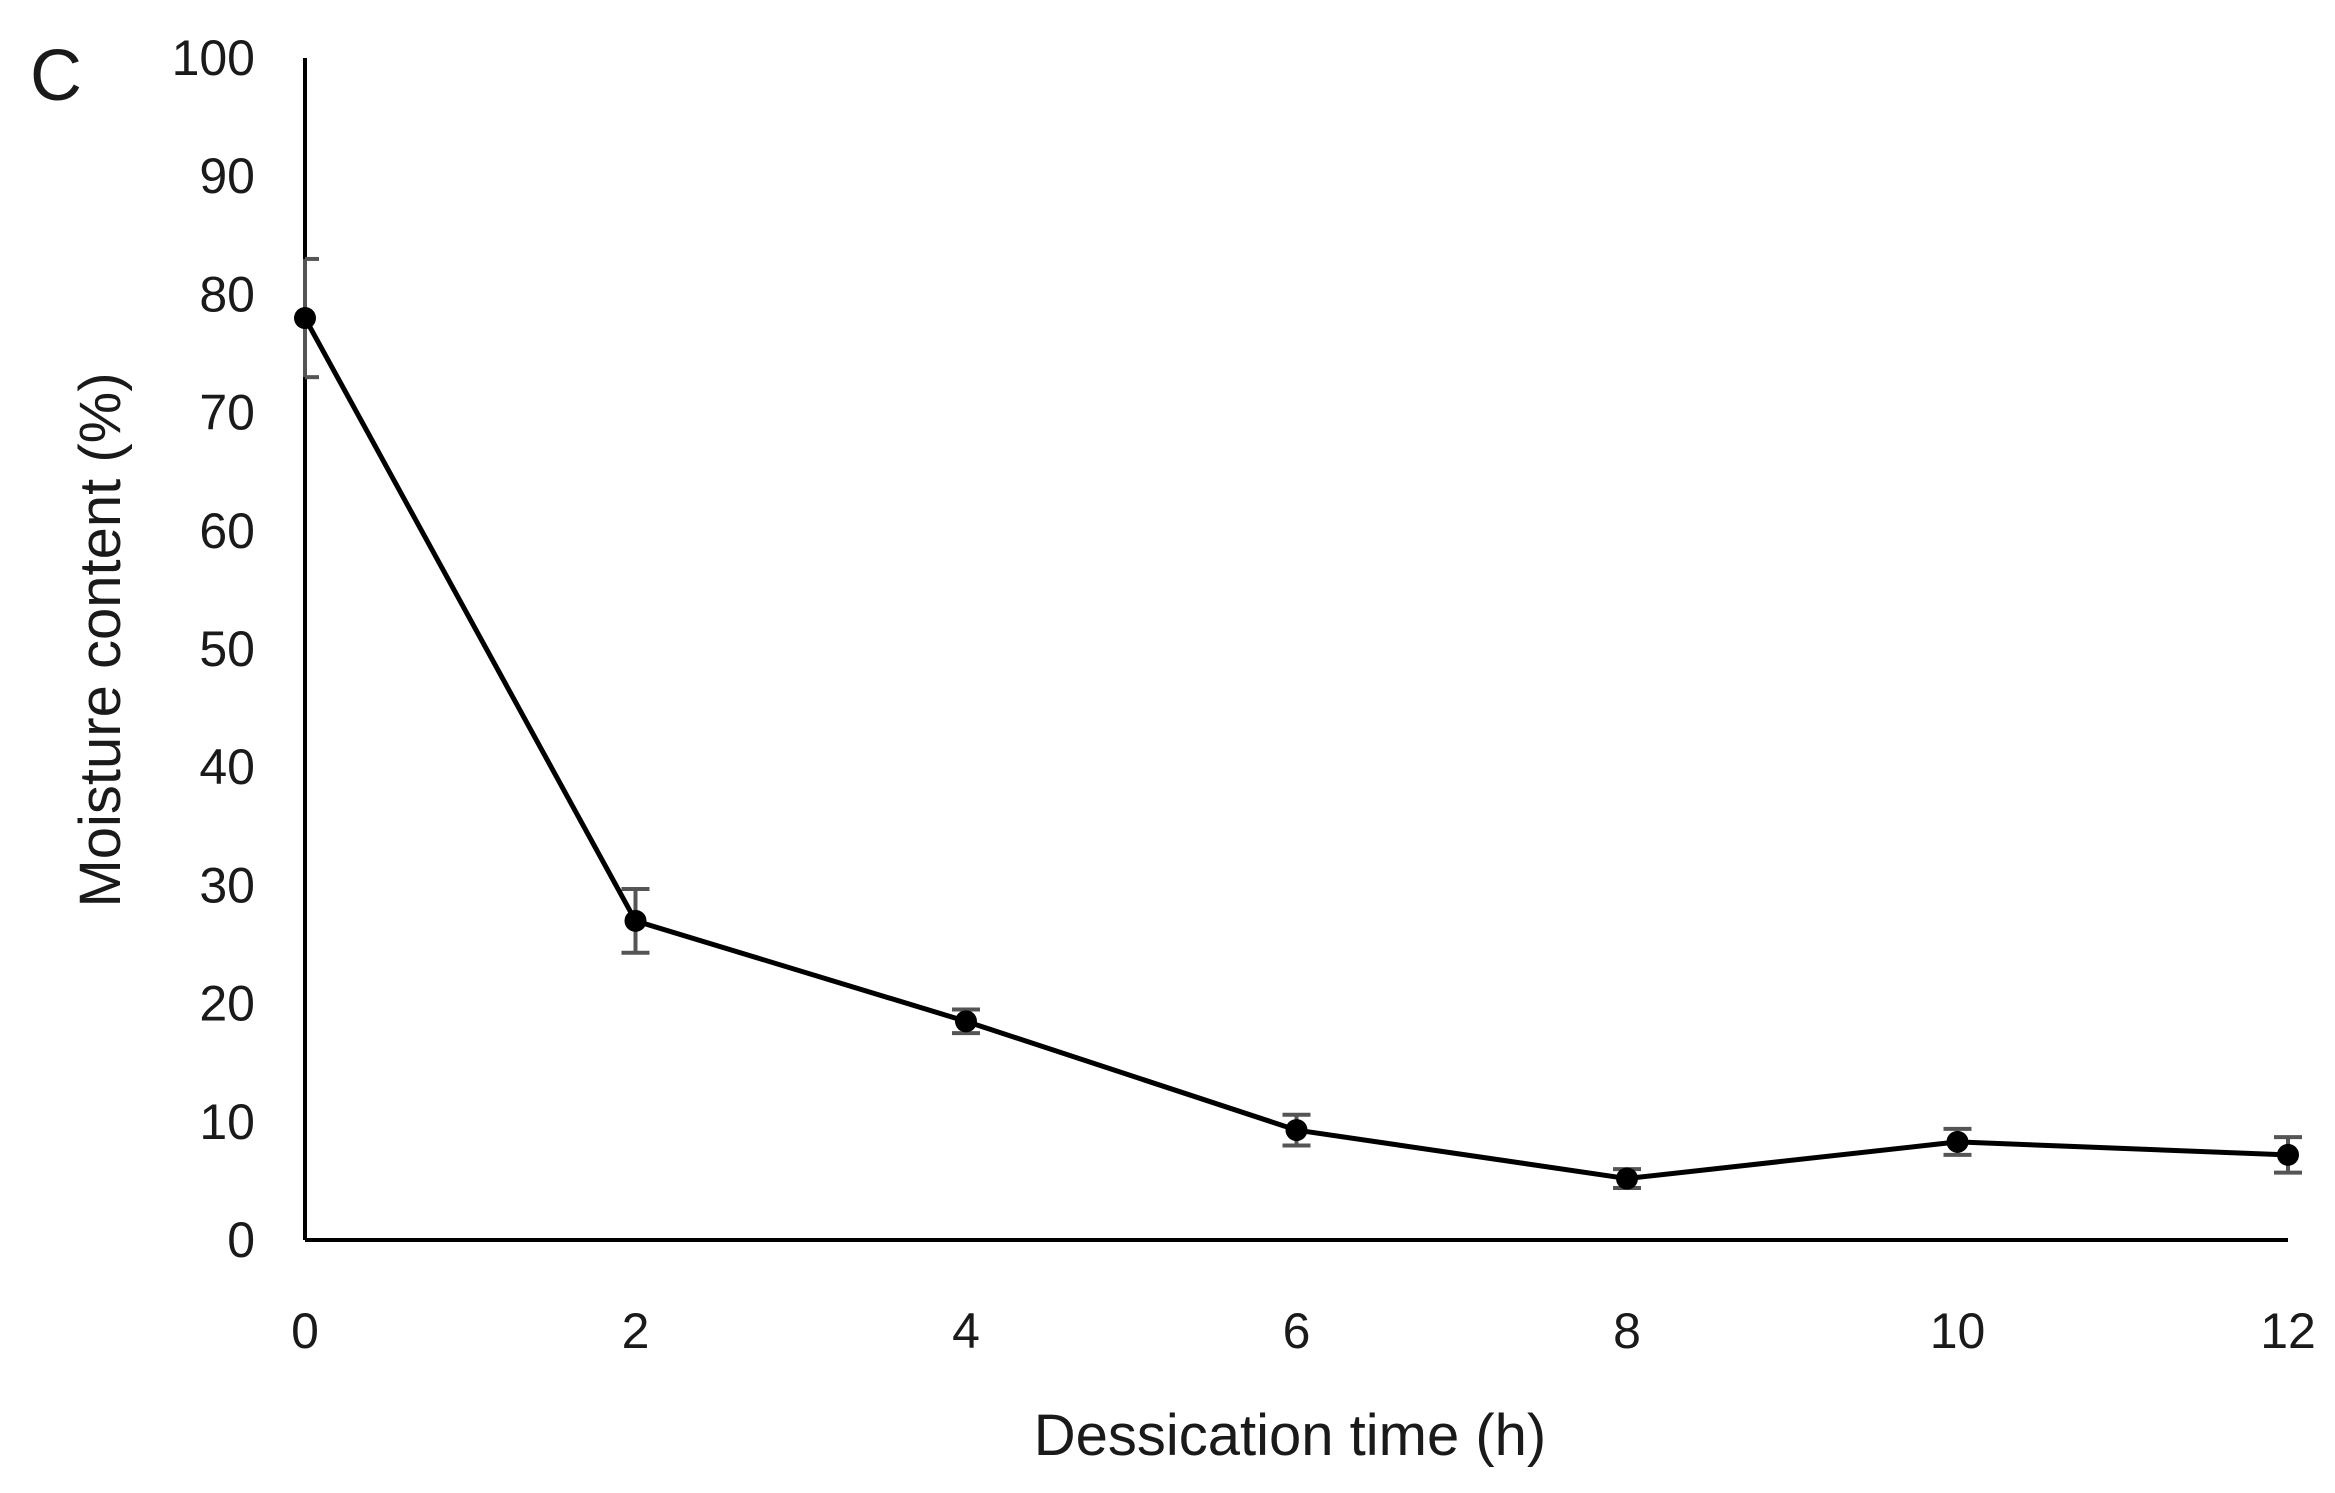 Image resolution: width=2335 pixels, height=1493 pixels. I want to click on y-tick-label: 50, so click(227, 649).